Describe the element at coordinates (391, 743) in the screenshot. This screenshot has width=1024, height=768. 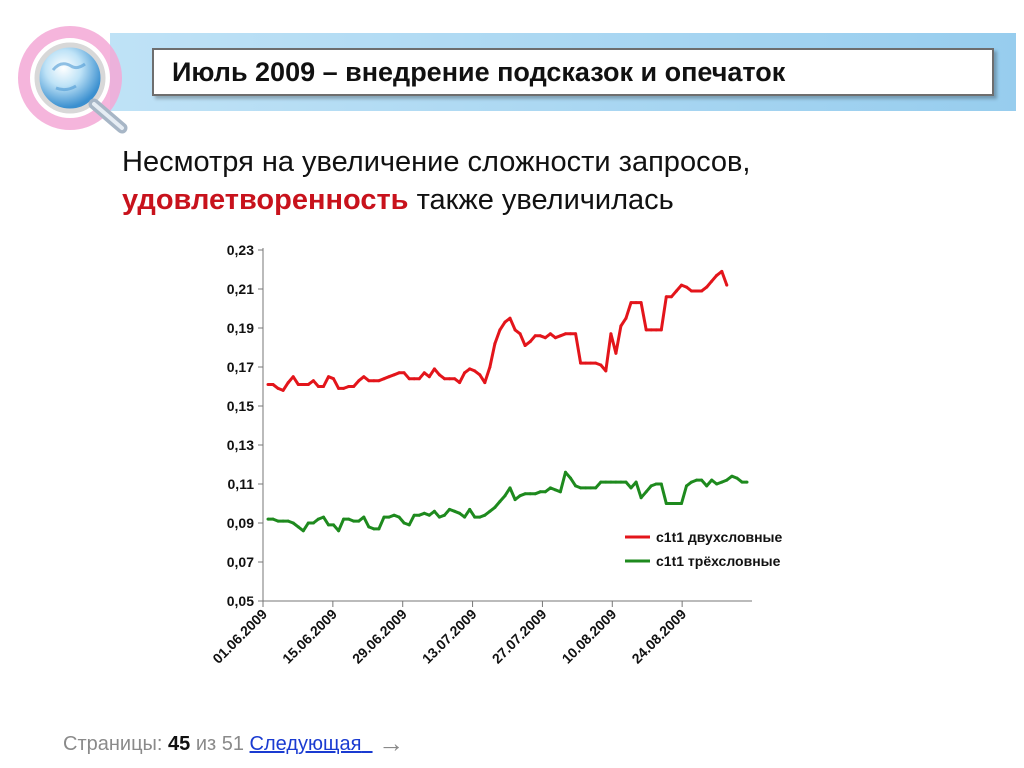
I see `arrow-right-icon: →` at that location.